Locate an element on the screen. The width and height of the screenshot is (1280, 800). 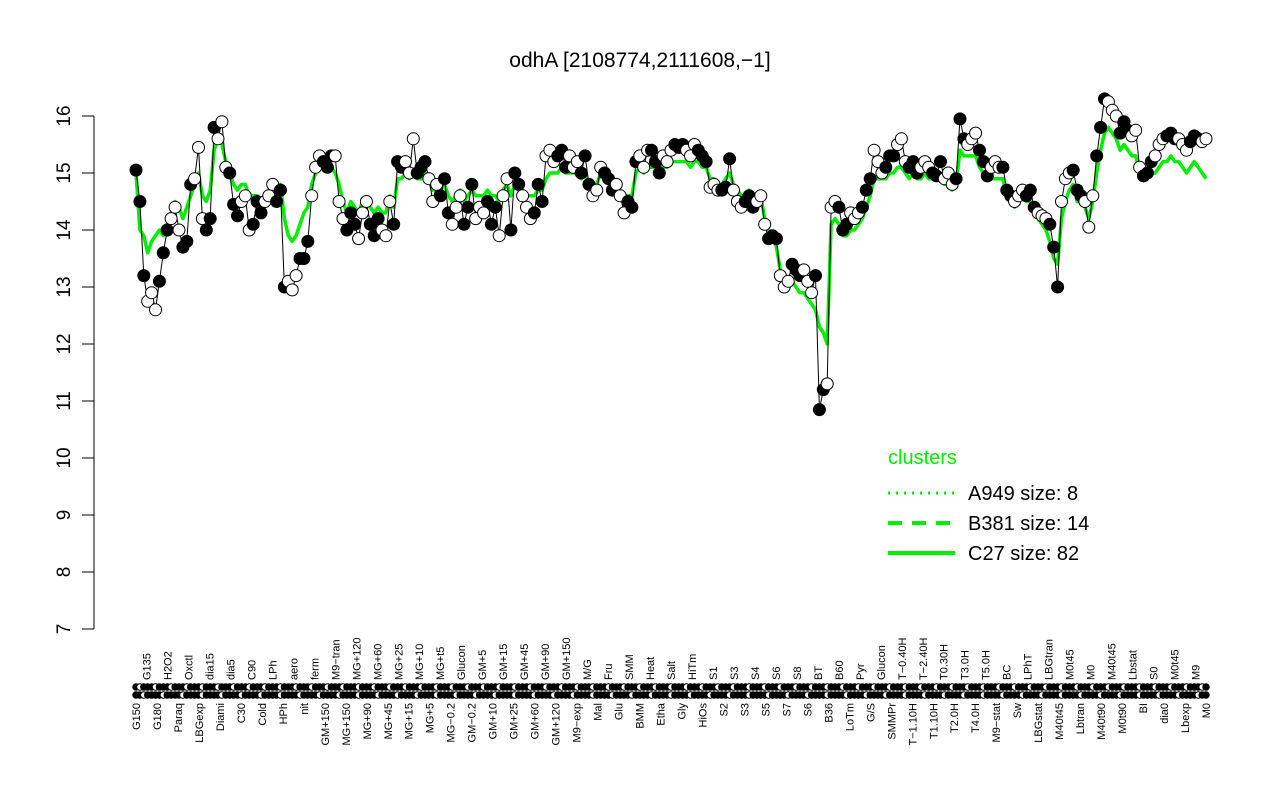
x-tick-label: C90 is located at coordinates (252, 670).